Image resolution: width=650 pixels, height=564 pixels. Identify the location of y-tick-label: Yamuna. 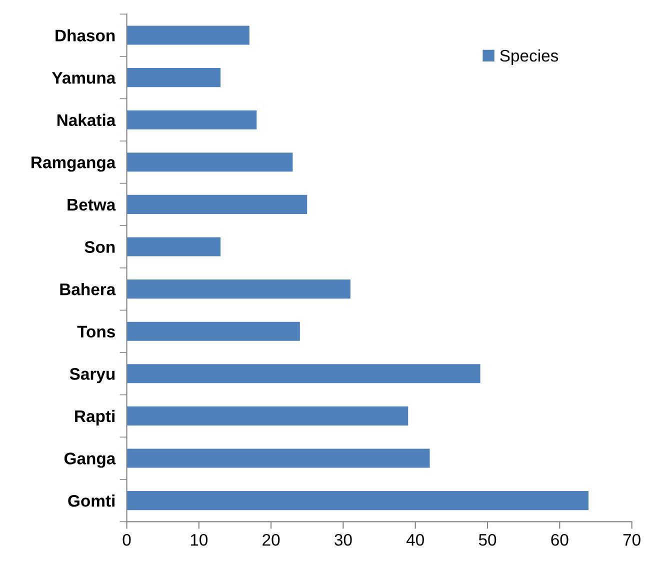
(84, 78).